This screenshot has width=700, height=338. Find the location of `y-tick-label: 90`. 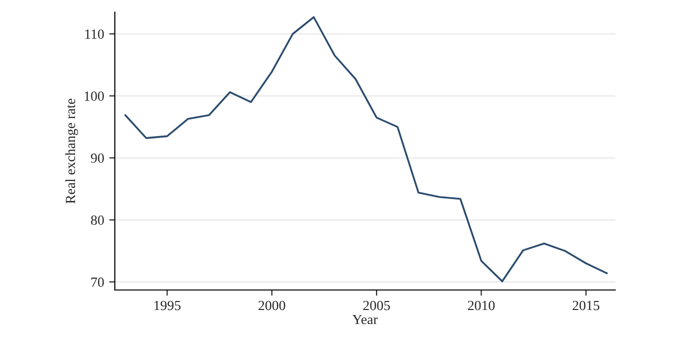

y-tick-label: 90 is located at coordinates (97, 158).